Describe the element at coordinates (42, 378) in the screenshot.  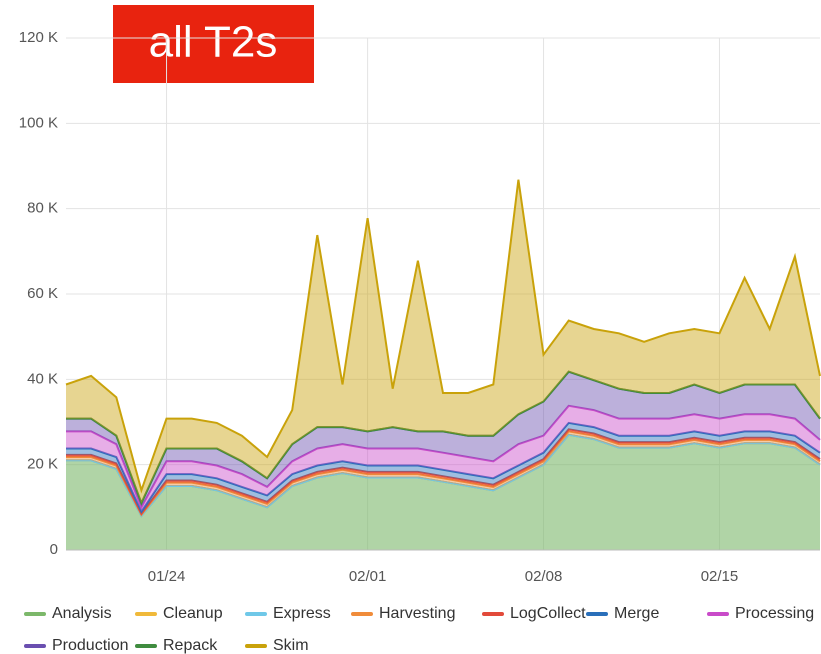
I see `y-tick-label: 40 K` at that location.